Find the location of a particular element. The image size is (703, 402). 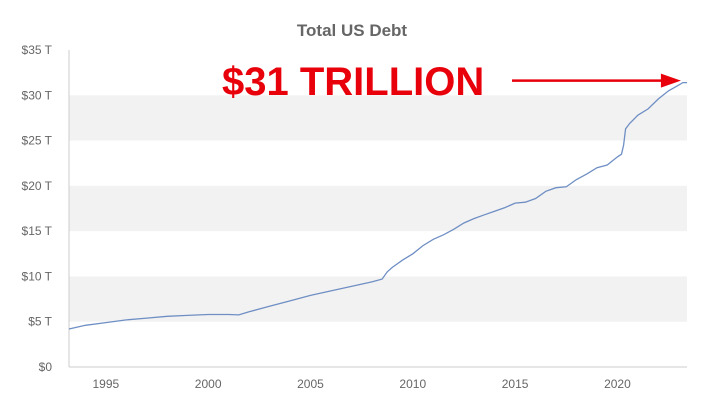

chart-title: Total US Debt is located at coordinates (352, 30).